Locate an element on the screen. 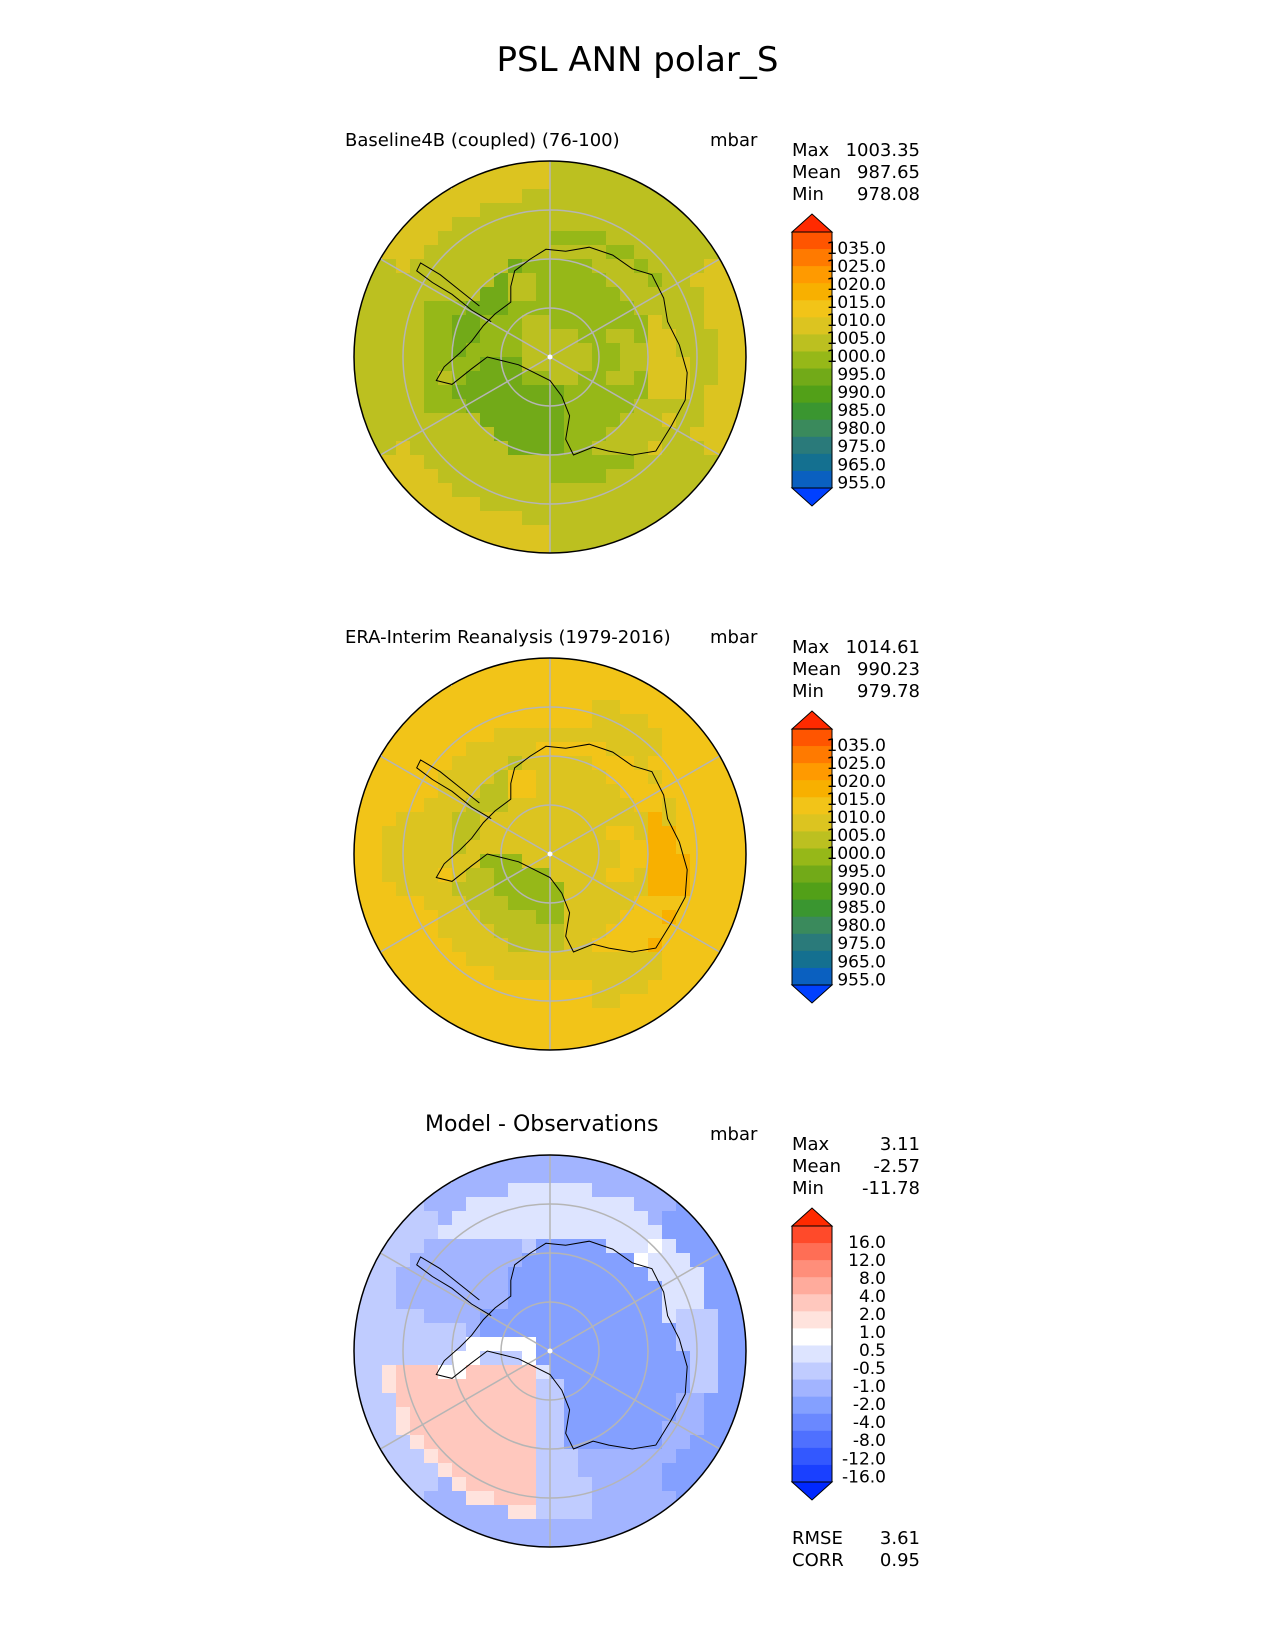 This screenshot has height=1650, width=1275. stat-label: Mean is located at coordinates (817, 1166).